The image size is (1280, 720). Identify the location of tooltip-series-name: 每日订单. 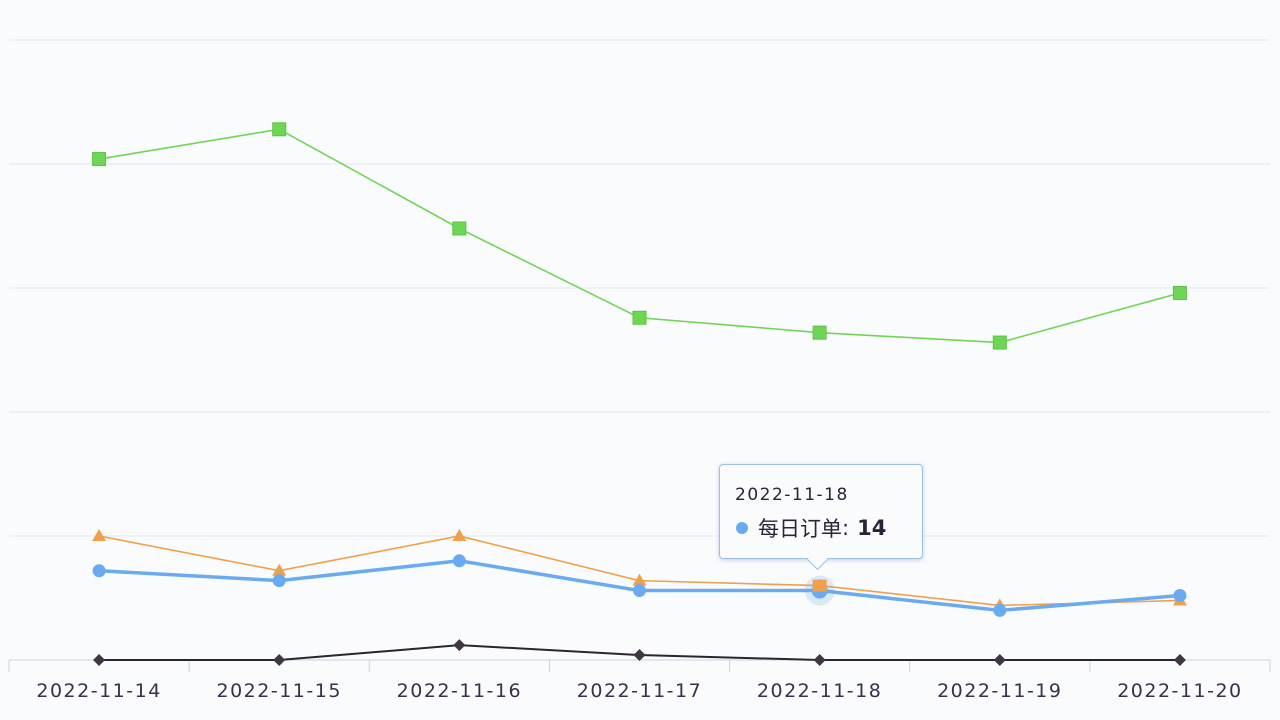
(800, 529).